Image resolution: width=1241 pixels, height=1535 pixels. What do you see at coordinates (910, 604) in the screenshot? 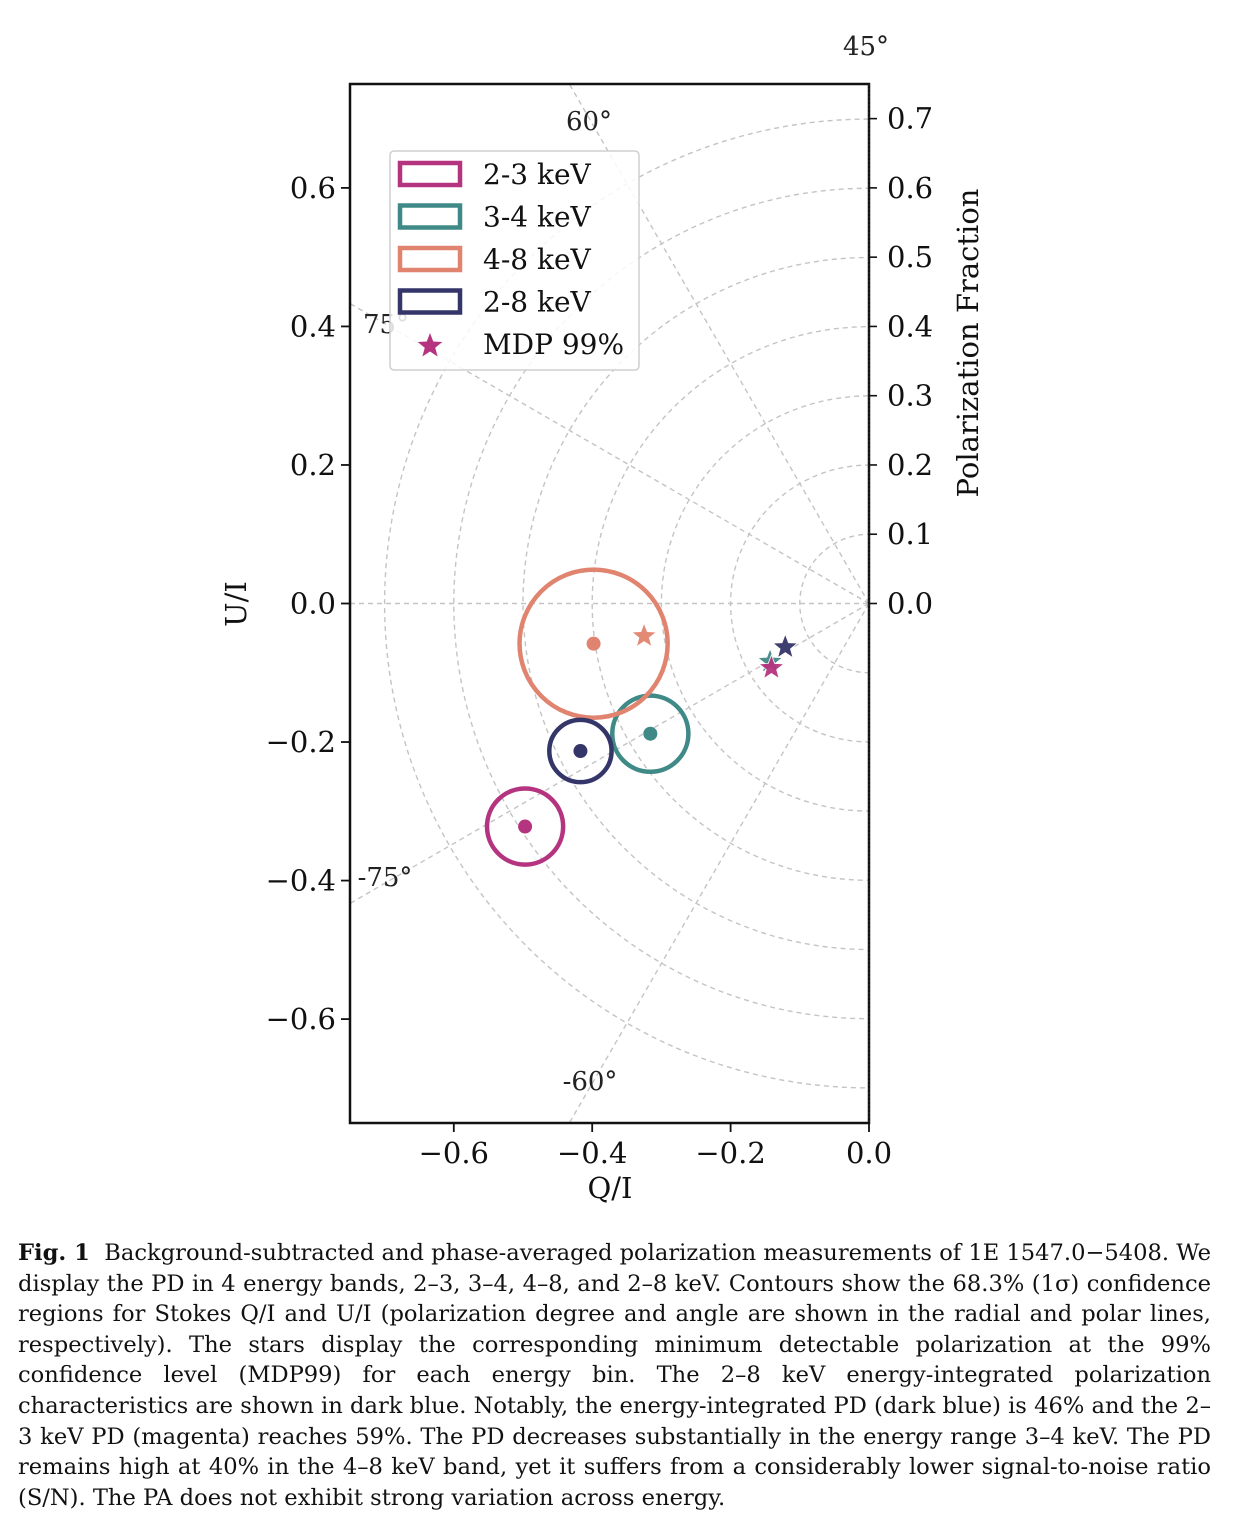
I see `pf-tick-label-7: 0.0` at bounding box center [910, 604].